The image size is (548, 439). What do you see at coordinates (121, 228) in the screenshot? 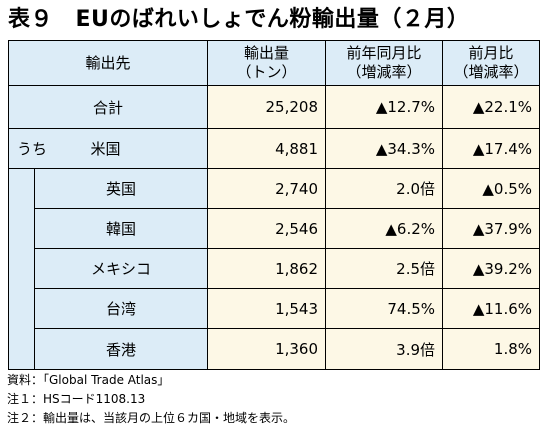
I see `country-cell: 韓国` at bounding box center [121, 228].